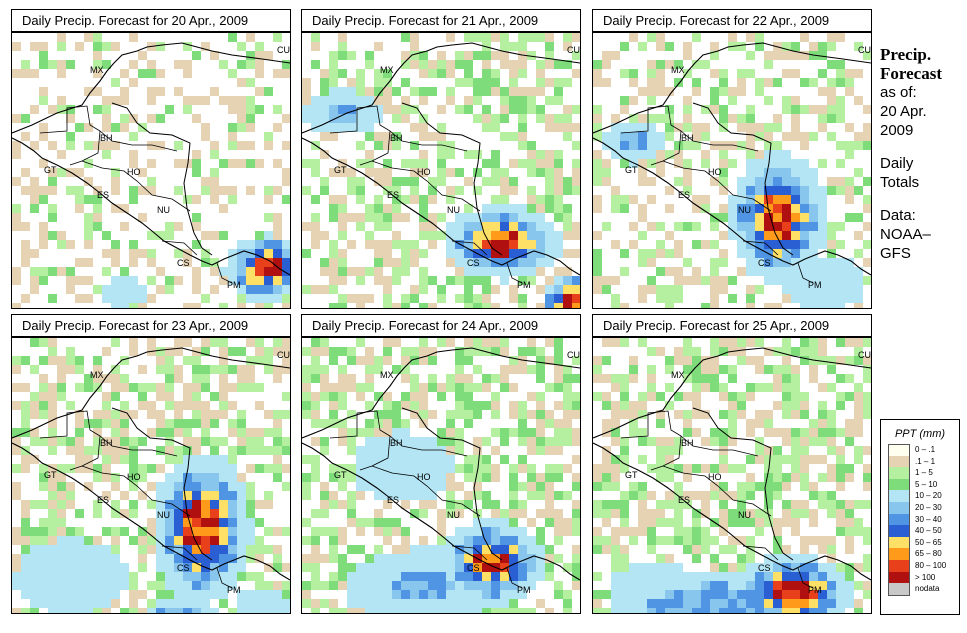 The image size is (967, 633). What do you see at coordinates (732, 464) in the screenshot?
I see `coastline` at bounding box center [732, 464].